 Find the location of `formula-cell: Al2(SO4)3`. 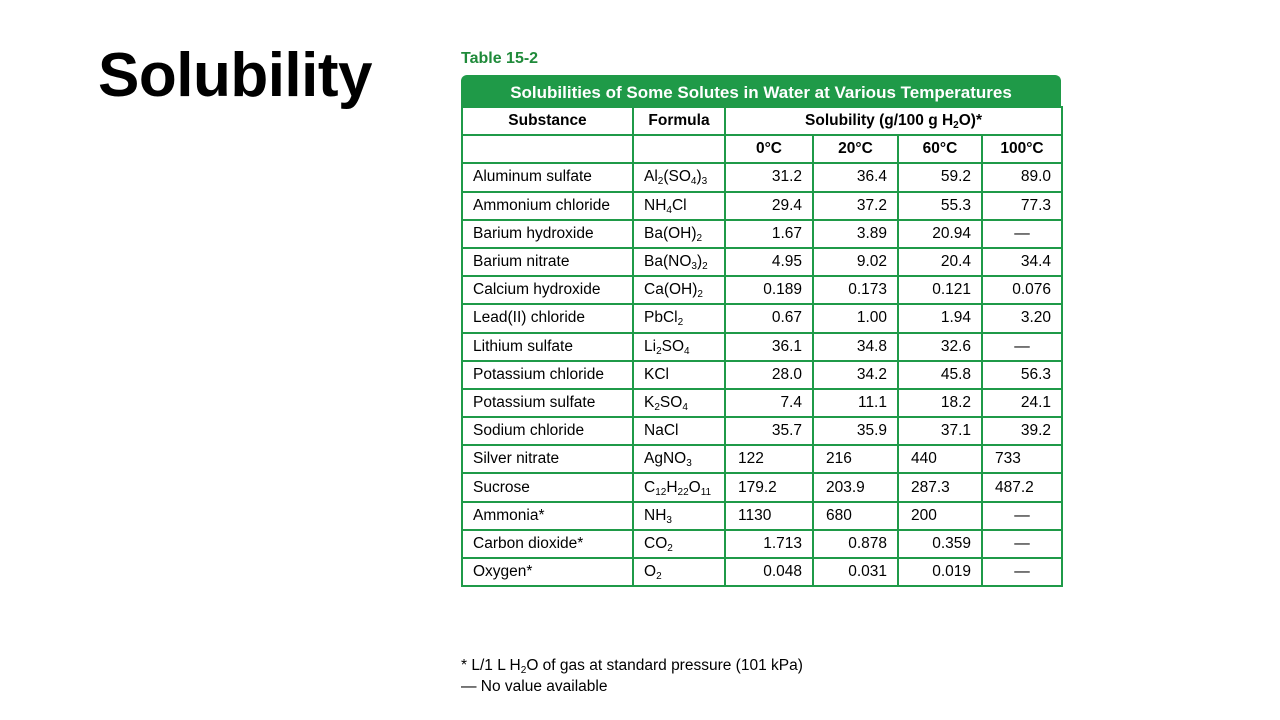

formula-cell: Al2(SO4)3 is located at coordinates (679, 177).